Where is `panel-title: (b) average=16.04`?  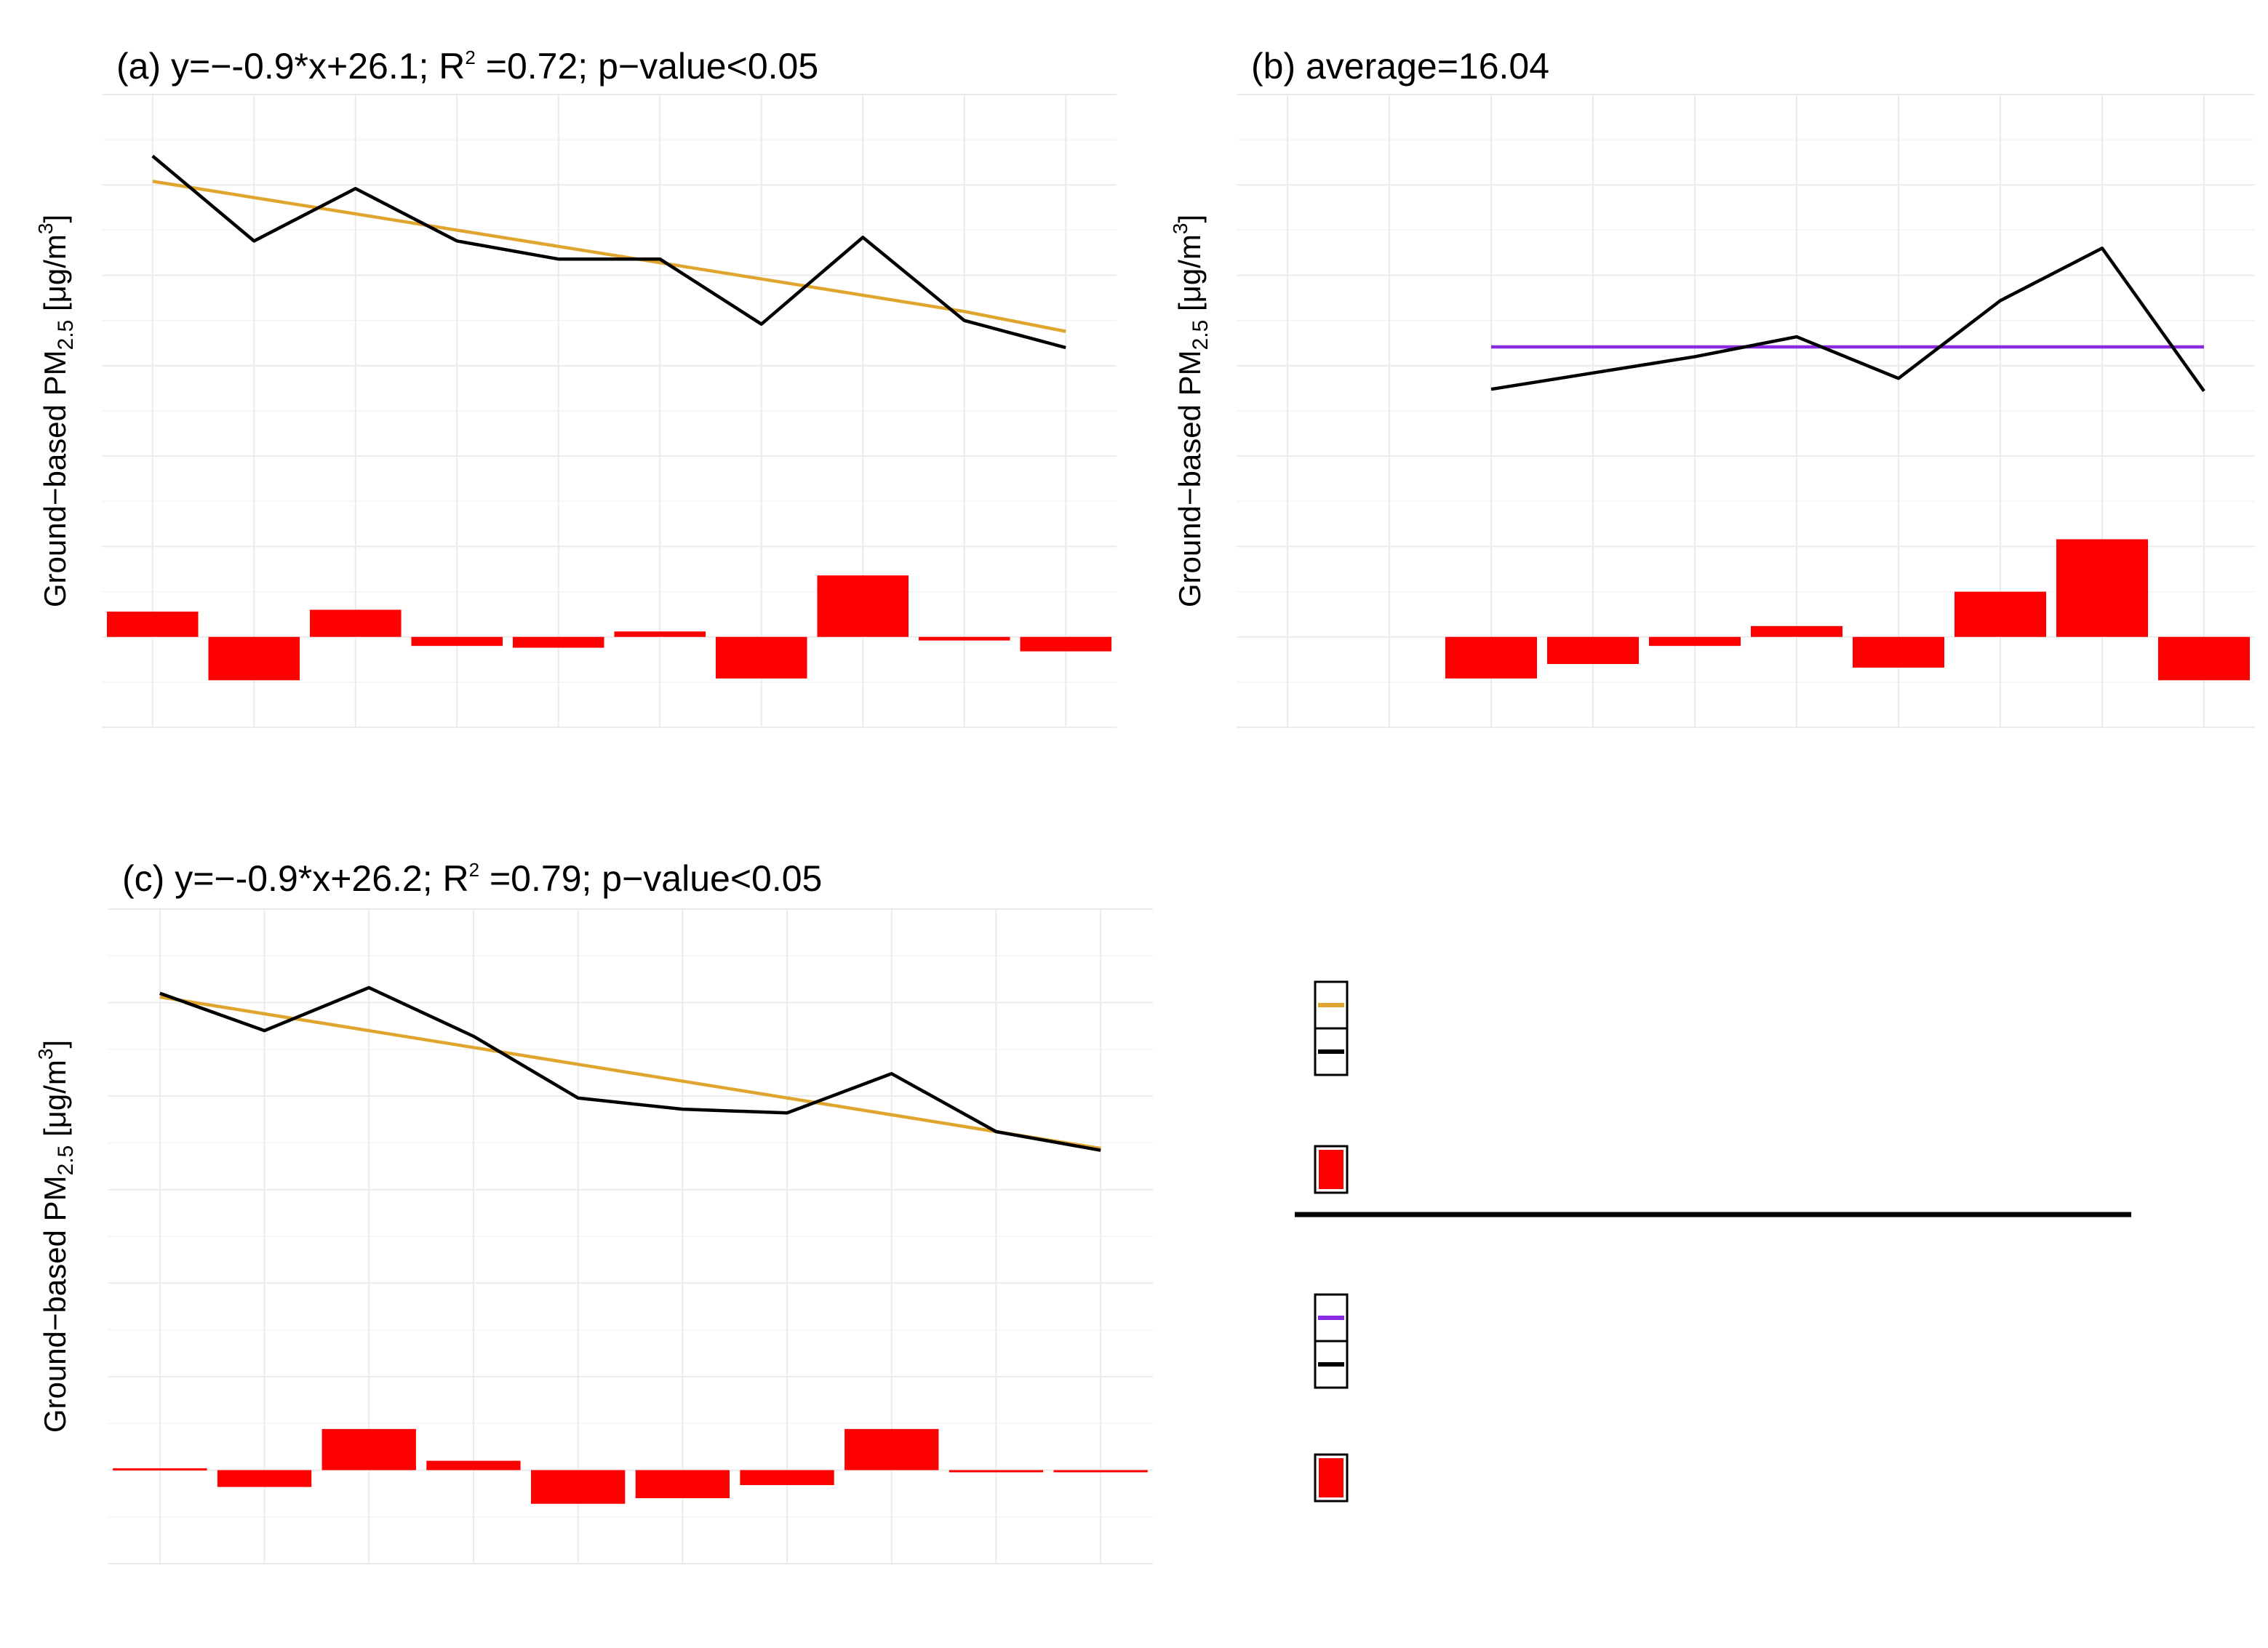 panel-title: (b) average=16.04 is located at coordinates (1400, 66).